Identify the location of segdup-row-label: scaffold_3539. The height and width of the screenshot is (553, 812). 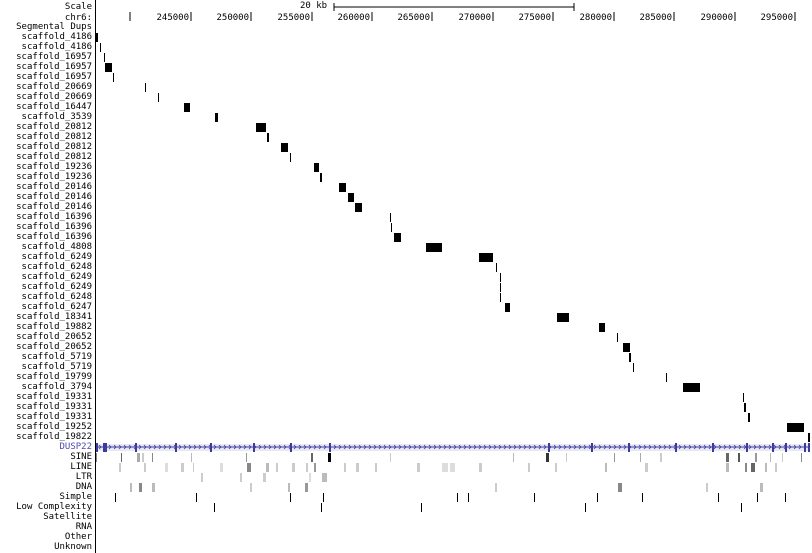
(56, 117).